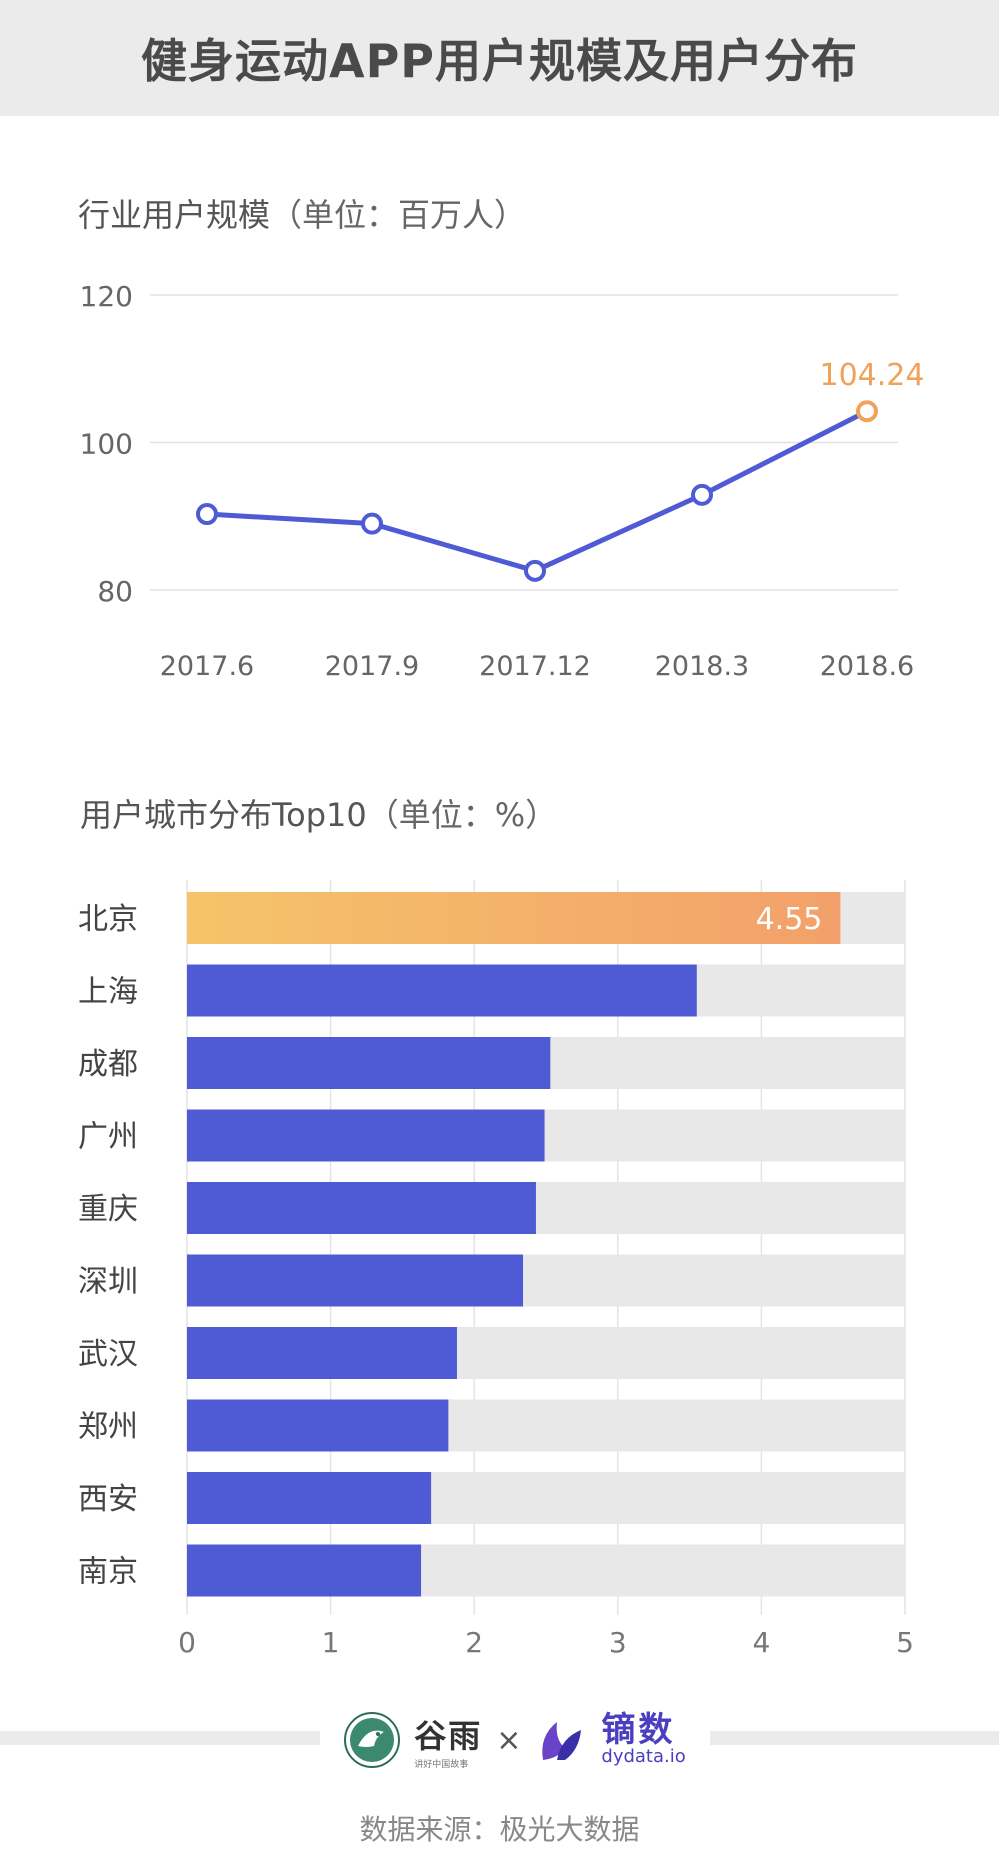 Image resolution: width=999 pixels, height=1859 pixels. Describe the element at coordinates (499, 1829) in the screenshot. I see `data-source: 数据来源：极光大数据` at that location.